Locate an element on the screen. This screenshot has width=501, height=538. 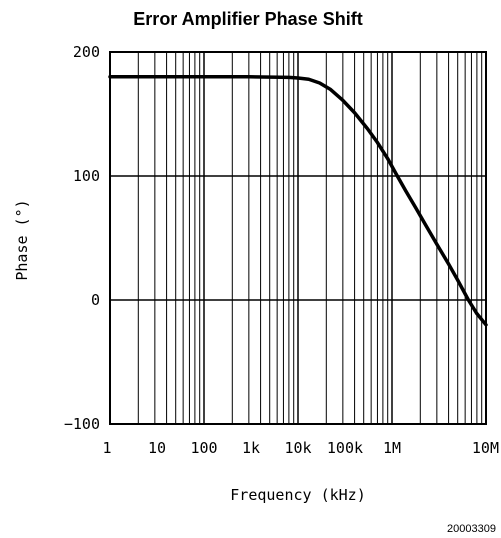
y-tick-label: 0 is located at coordinates (95, 300).